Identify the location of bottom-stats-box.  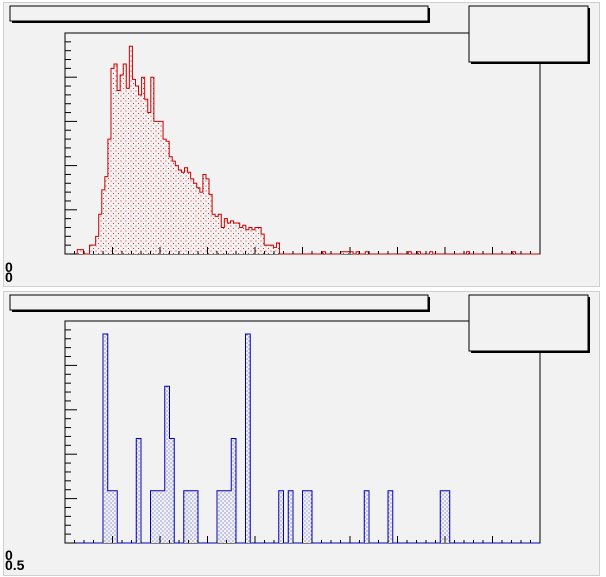
(528, 323).